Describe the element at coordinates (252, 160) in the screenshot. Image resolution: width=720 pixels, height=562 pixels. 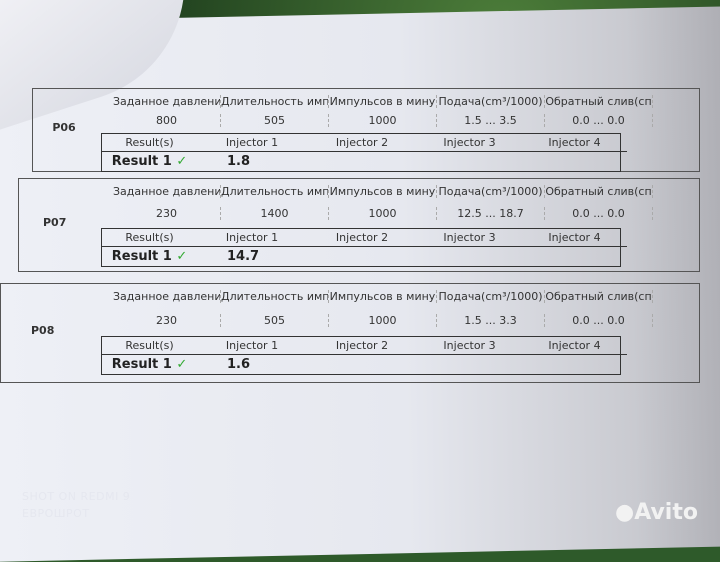
I see `injector1-result: 1.8` at that location.